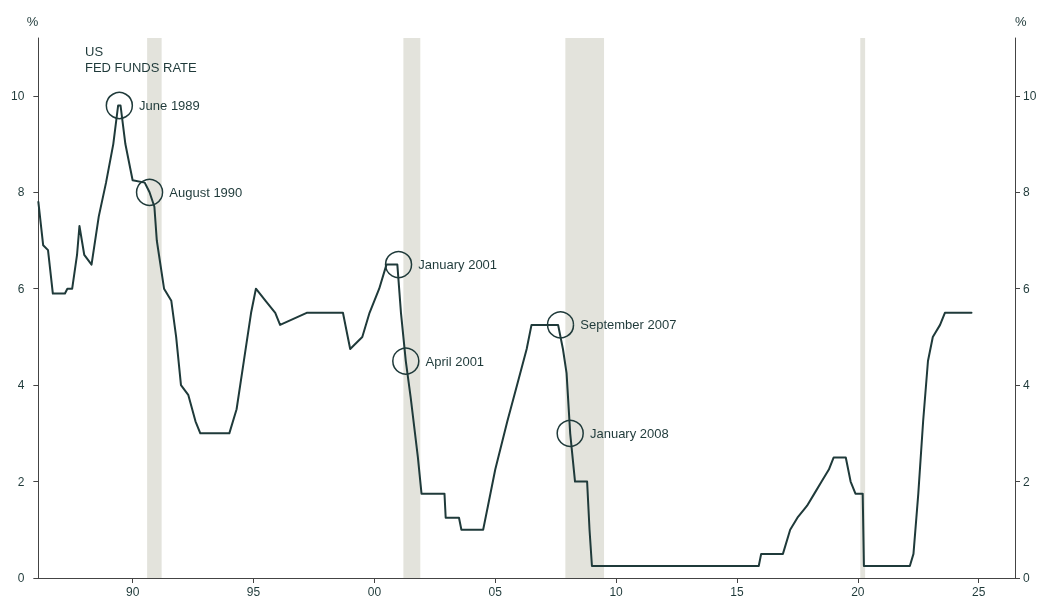 This screenshot has width=1049, height=613. Describe the element at coordinates (858, 592) in the screenshot. I see `x-tick-label: 20` at that location.